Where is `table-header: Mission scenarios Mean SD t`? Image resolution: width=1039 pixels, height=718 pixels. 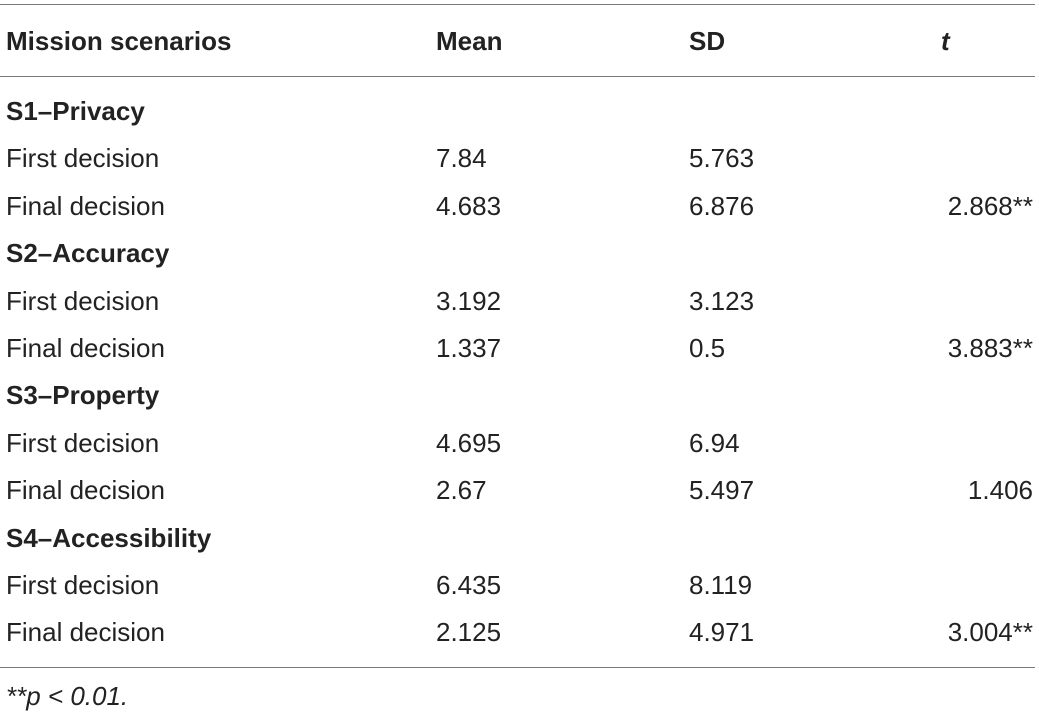 table-header: Mission scenarios Mean SD t is located at coordinates (517, 41).